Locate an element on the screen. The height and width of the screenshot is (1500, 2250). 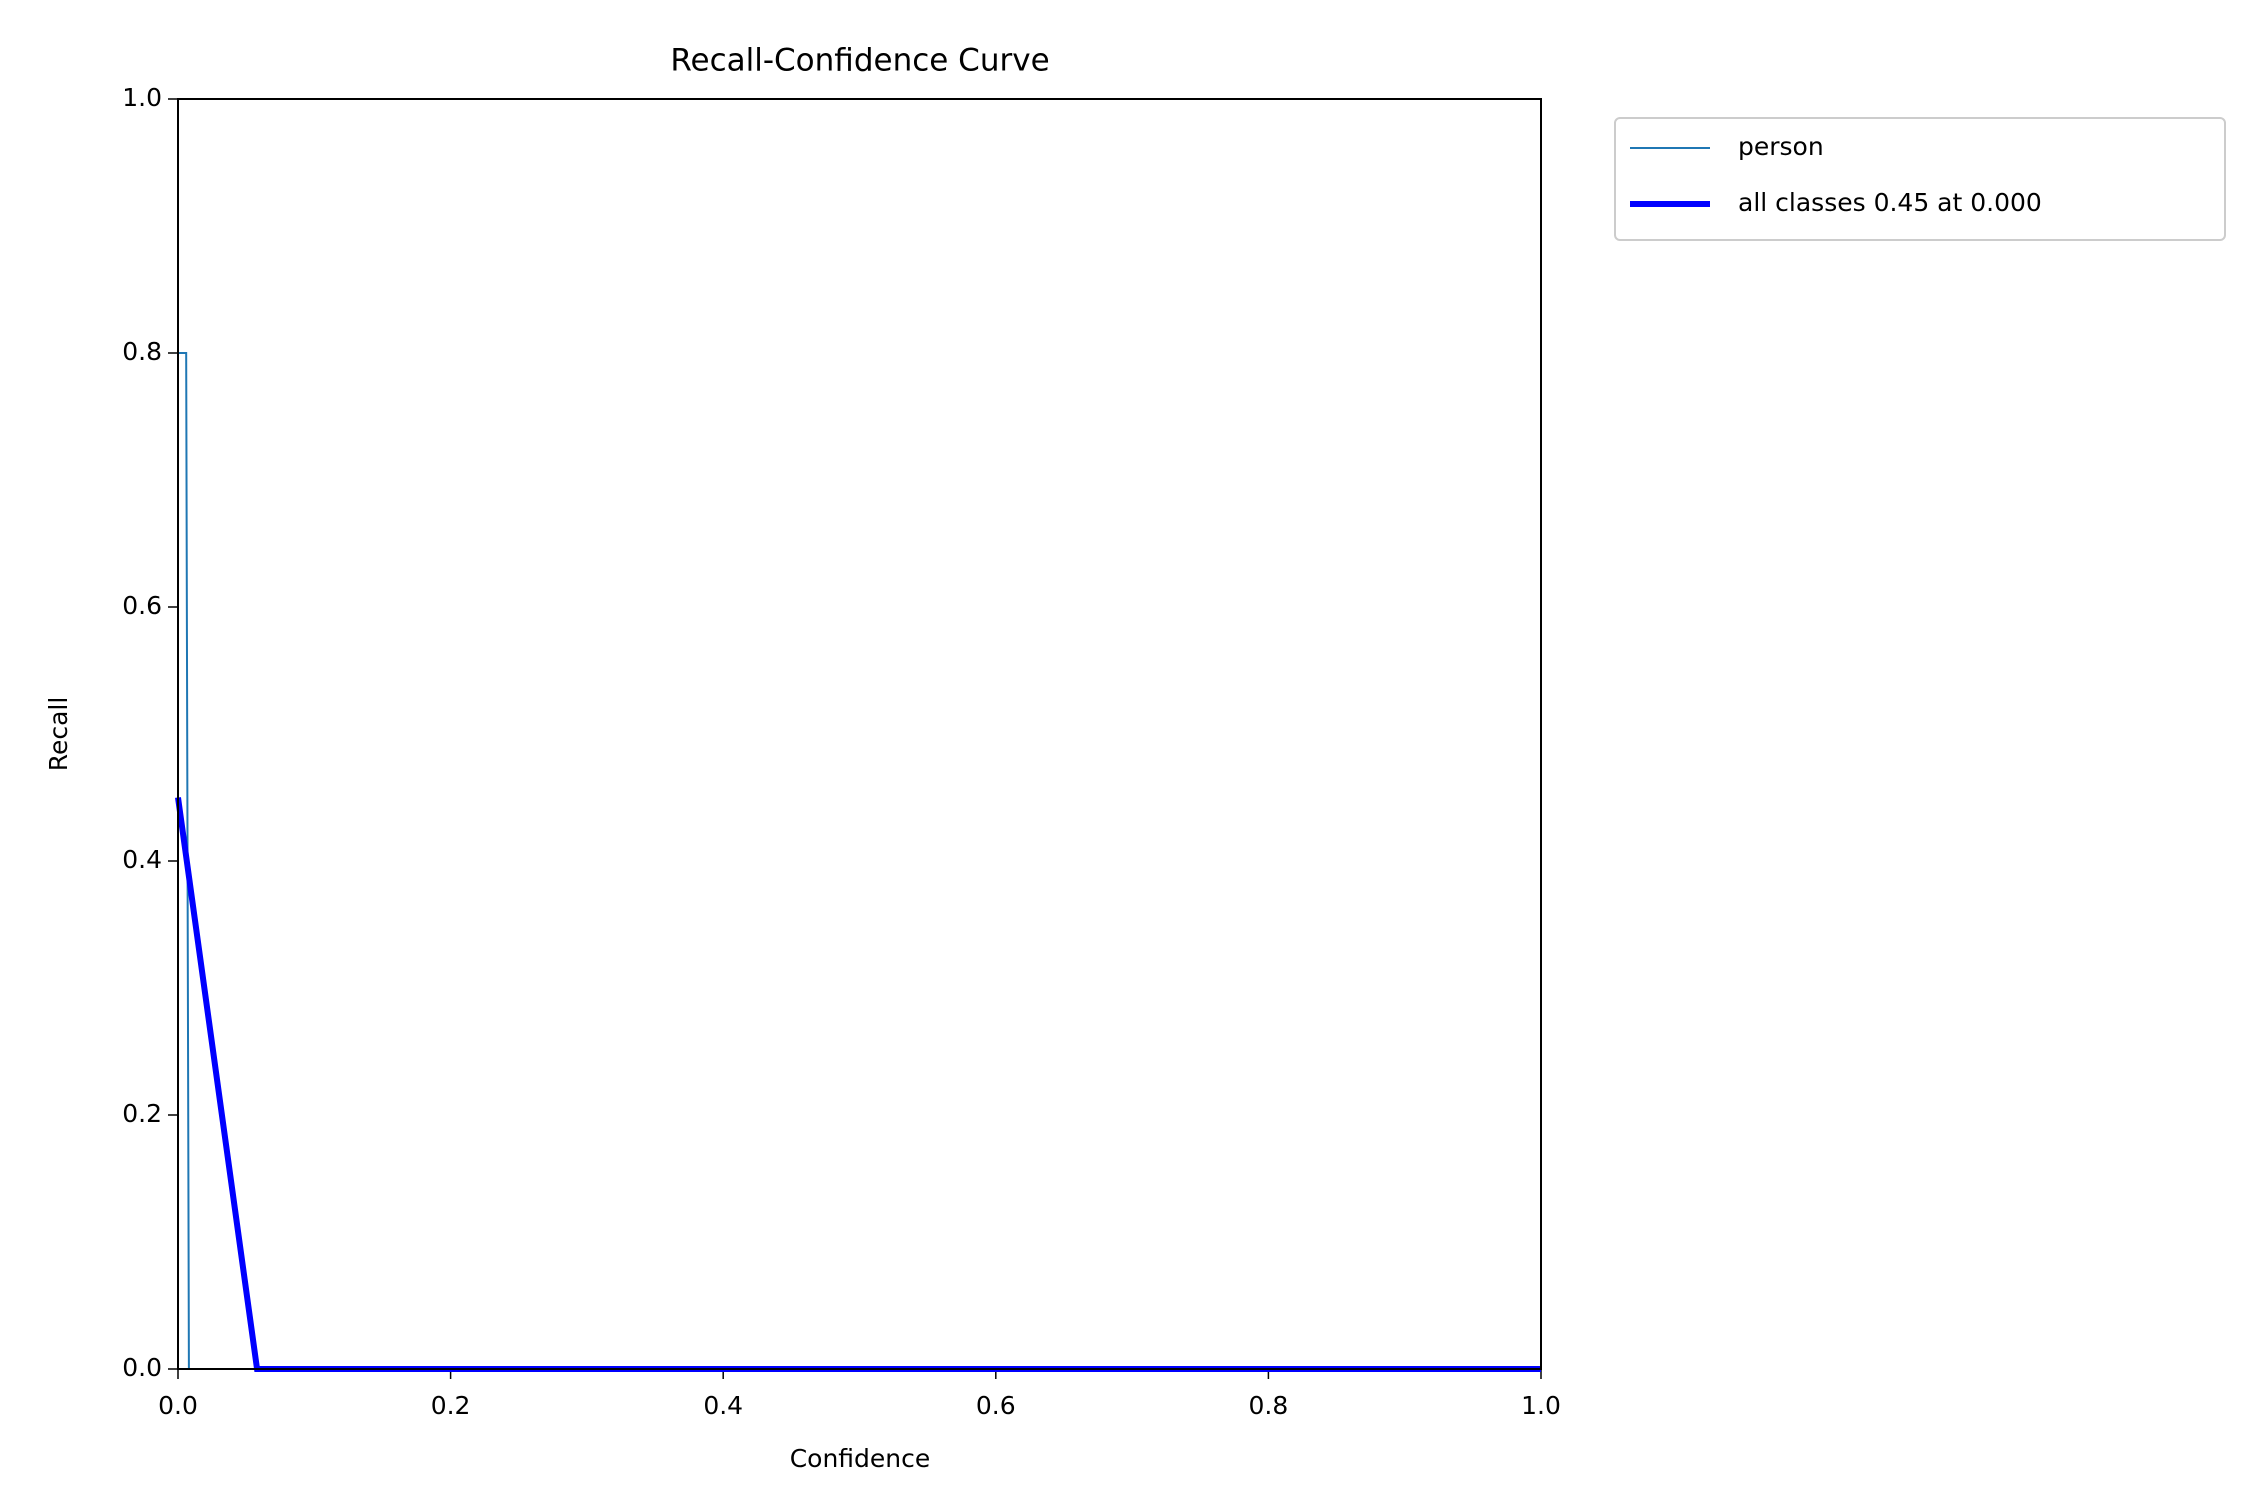
x-tick-label: 0.2 is located at coordinates (451, 1405).